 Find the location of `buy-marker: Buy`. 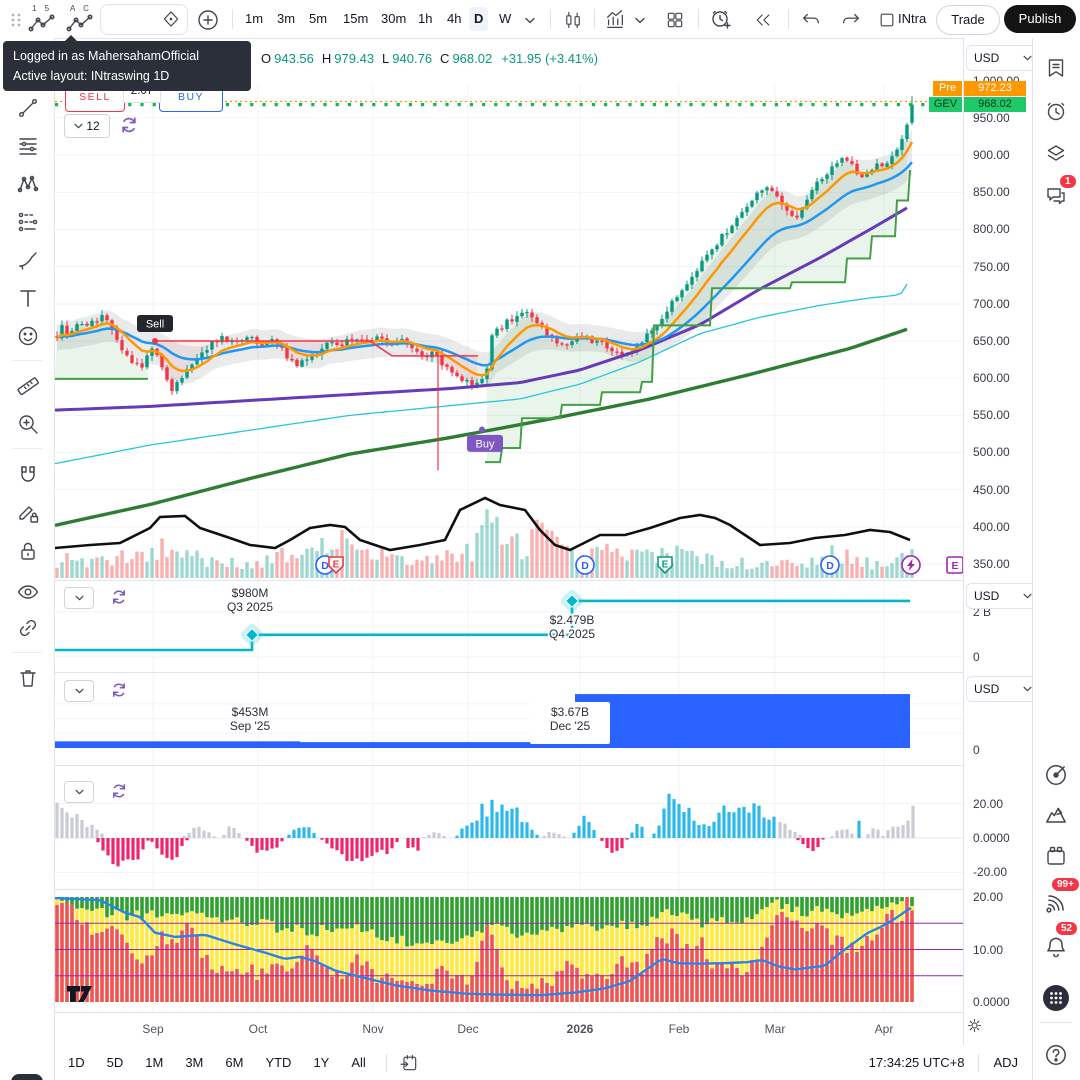

buy-marker: Buy is located at coordinates (485, 443).